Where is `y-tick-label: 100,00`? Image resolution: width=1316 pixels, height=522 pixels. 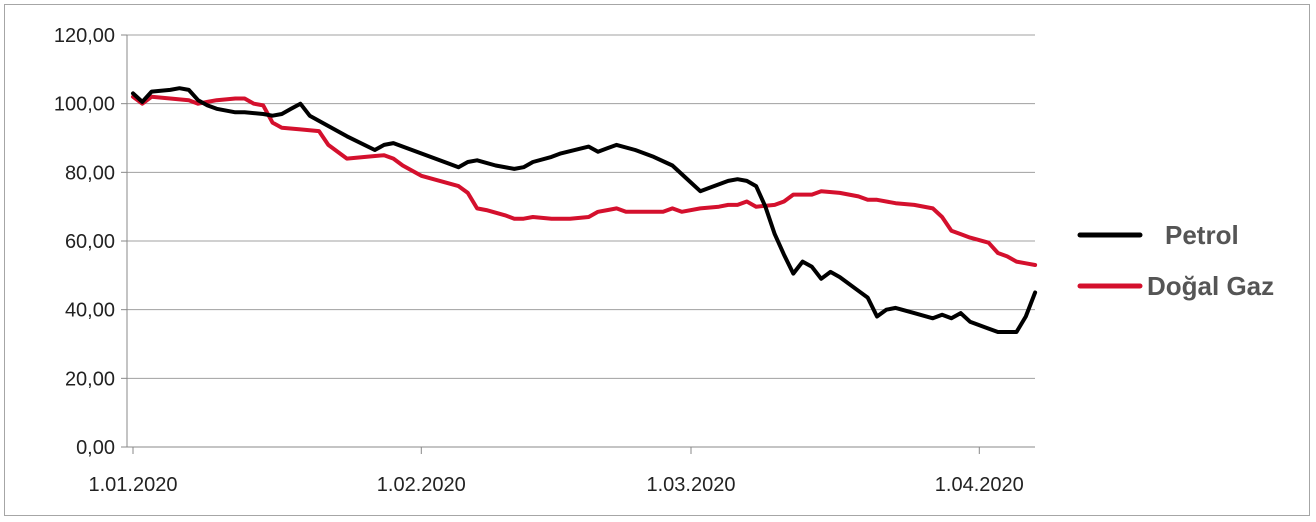 y-tick-label: 100,00 is located at coordinates (84, 105).